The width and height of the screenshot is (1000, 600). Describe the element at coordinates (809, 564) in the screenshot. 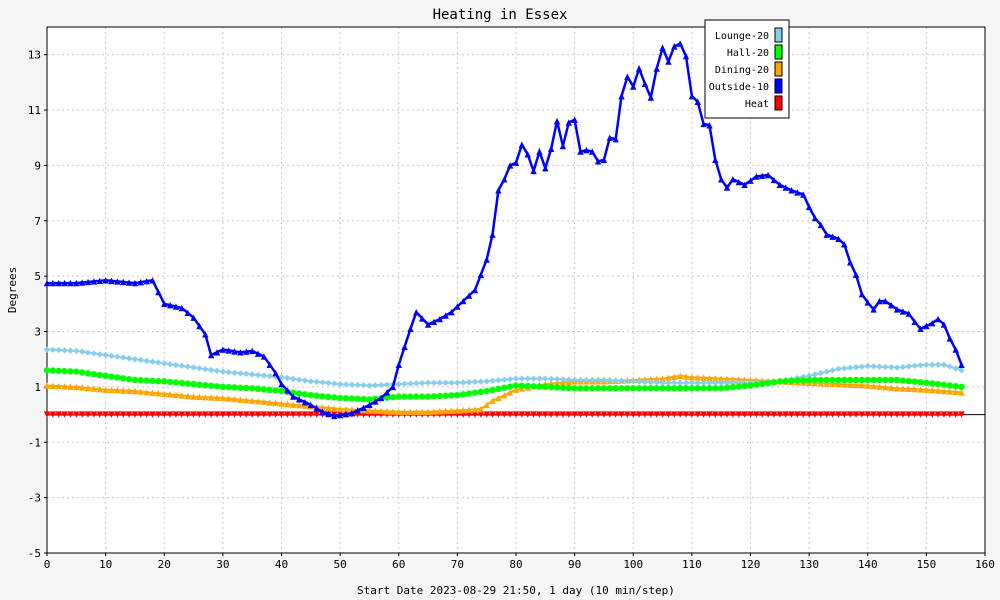

I see `x-tick-label: 130` at that location.